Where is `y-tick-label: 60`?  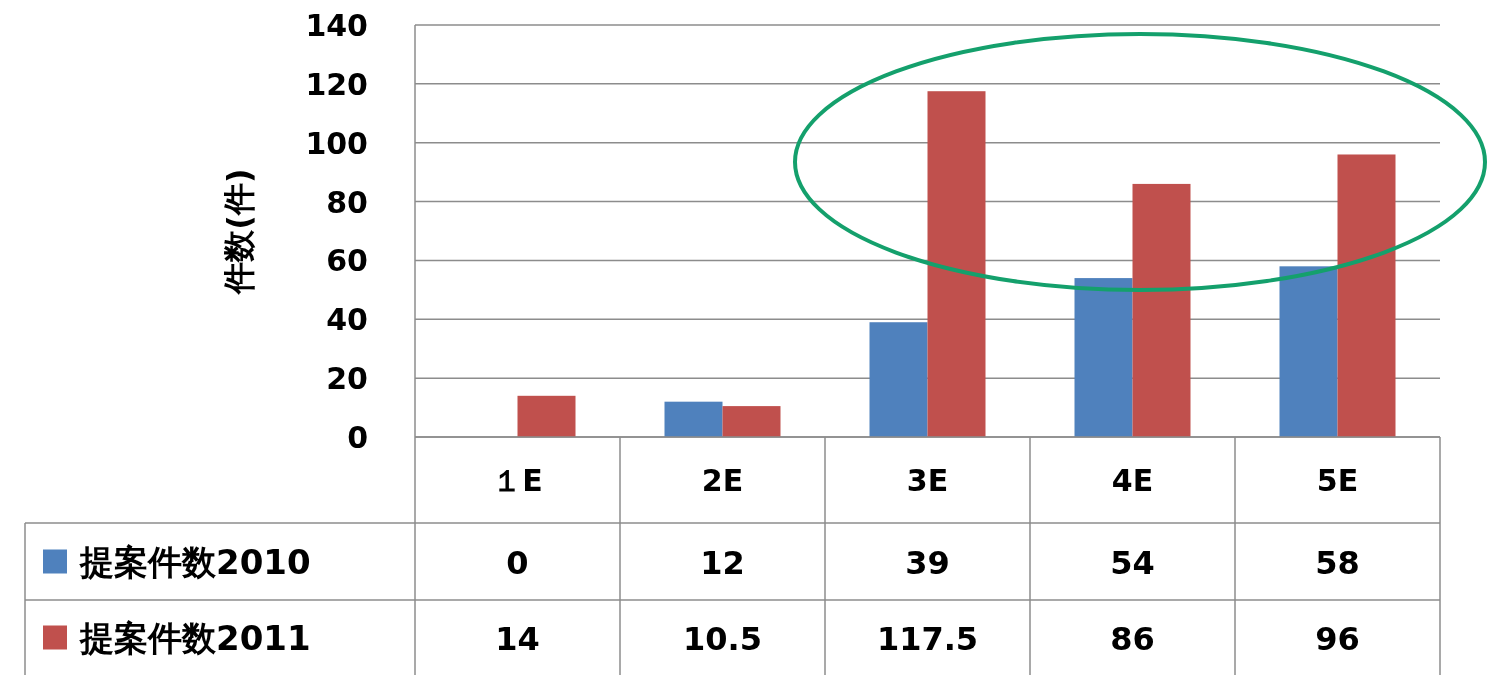 y-tick-label: 60 is located at coordinates (347, 261).